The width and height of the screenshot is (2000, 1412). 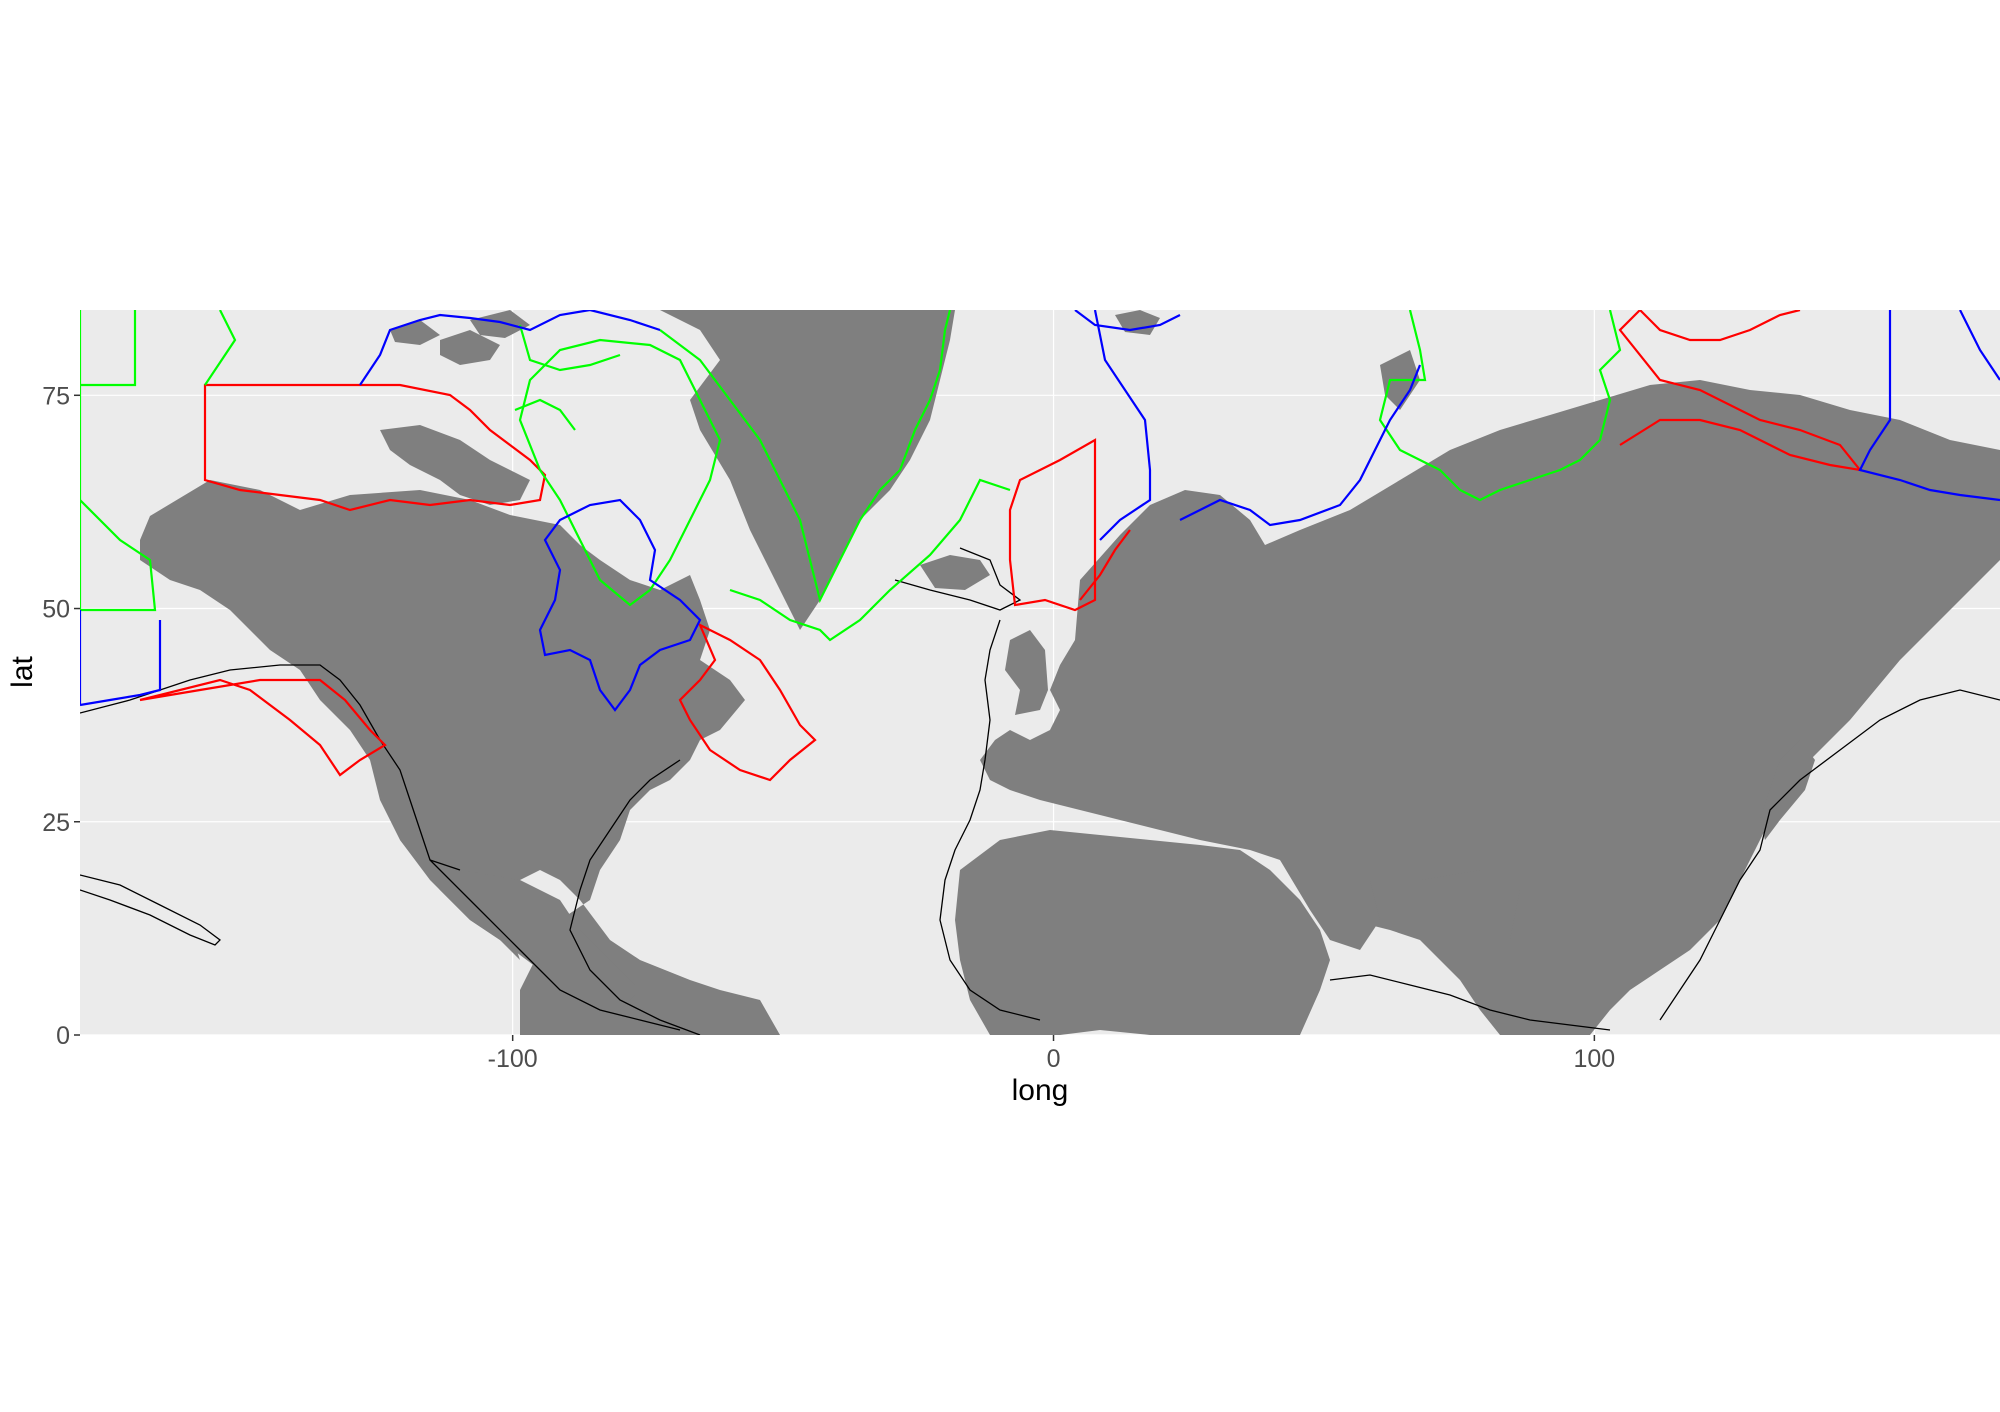 What do you see at coordinates (1929, 406) in the screenshot?
I see `blue-outline-east-siberian` at bounding box center [1929, 406].